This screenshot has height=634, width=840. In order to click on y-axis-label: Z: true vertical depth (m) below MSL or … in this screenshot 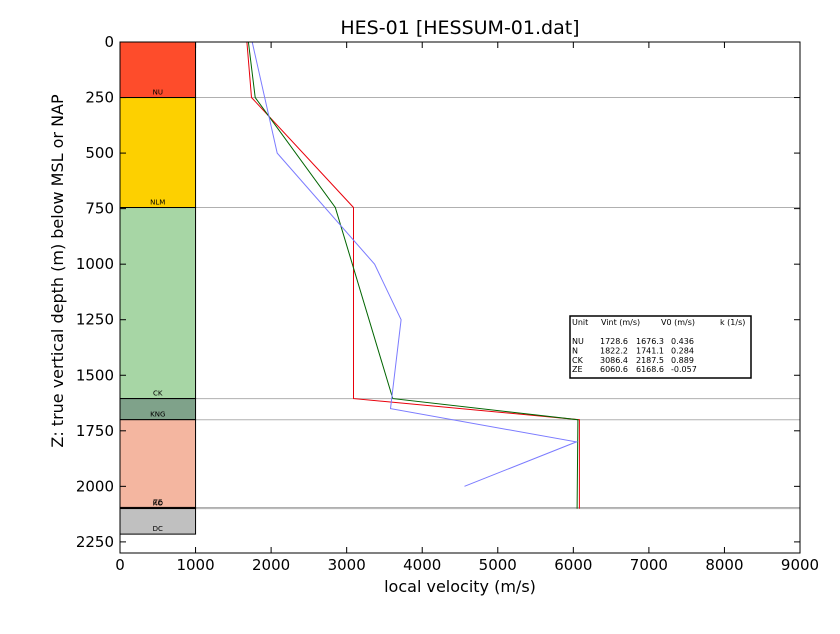, I will do `click(57, 271)`.